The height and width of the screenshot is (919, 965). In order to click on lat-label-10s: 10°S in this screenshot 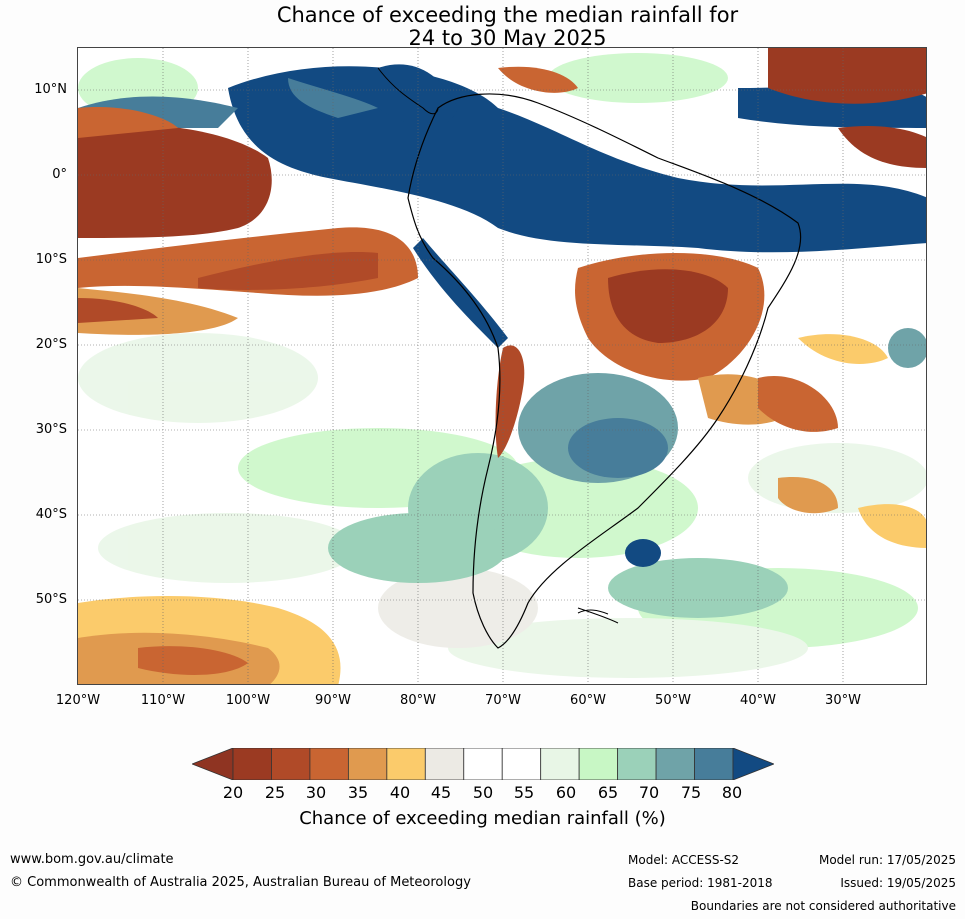, I will do `click(51, 259)`.